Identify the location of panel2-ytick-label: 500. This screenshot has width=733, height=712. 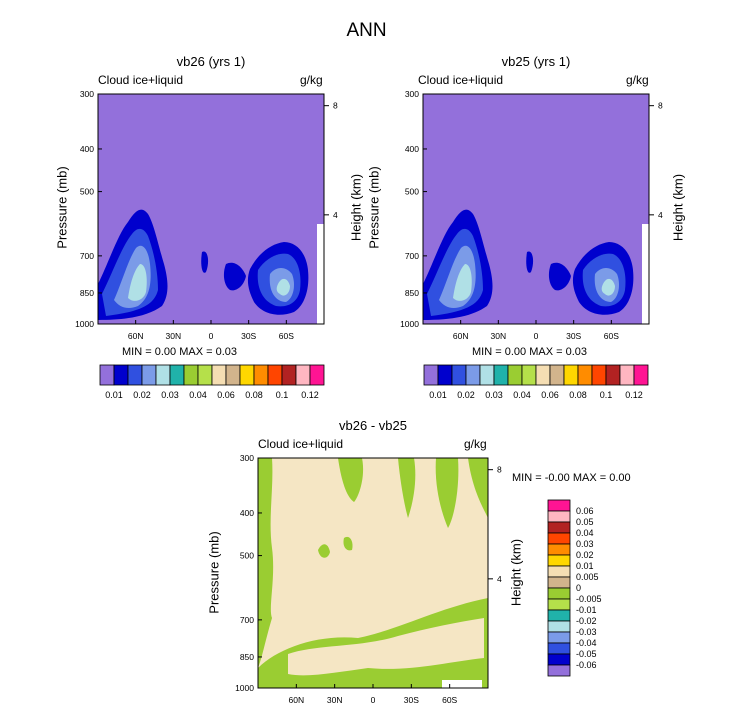
(412, 192).